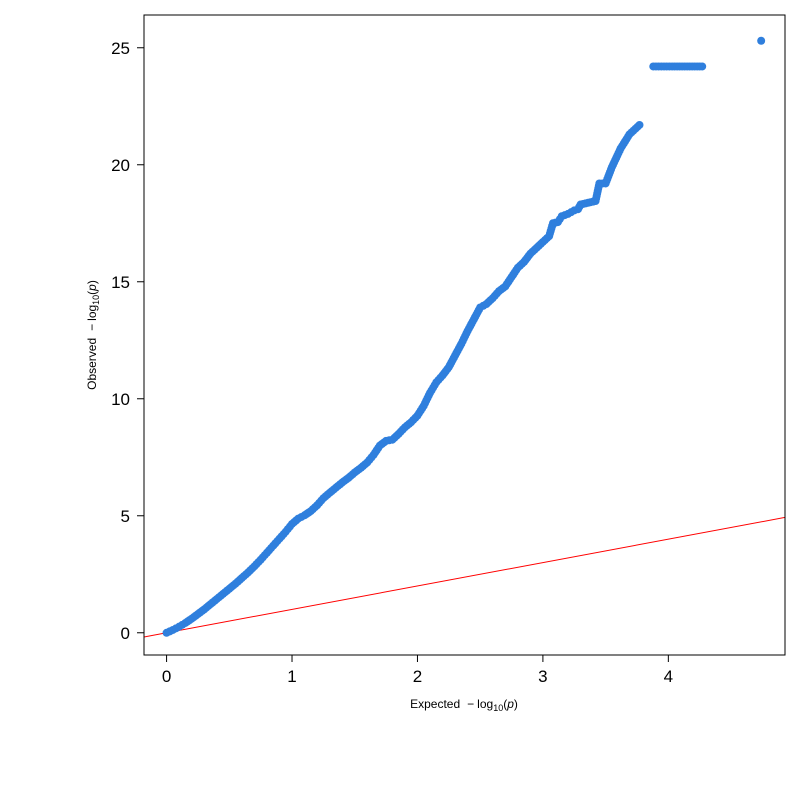 The height and width of the screenshot is (800, 800). What do you see at coordinates (464, 705) in the screenshot?
I see `x-axis-title: Expected − log10(p)` at bounding box center [464, 705].